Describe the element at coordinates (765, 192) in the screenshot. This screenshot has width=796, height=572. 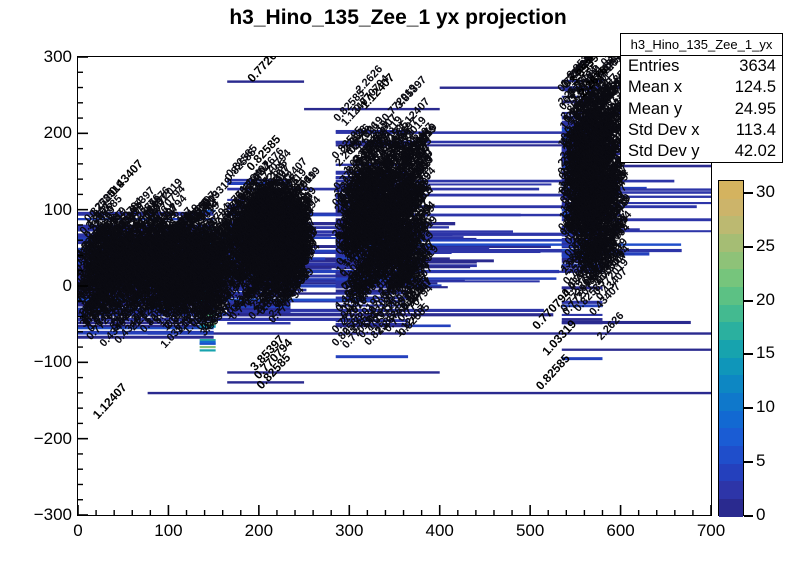
I see `color-scale-tick-label: 30` at that location.